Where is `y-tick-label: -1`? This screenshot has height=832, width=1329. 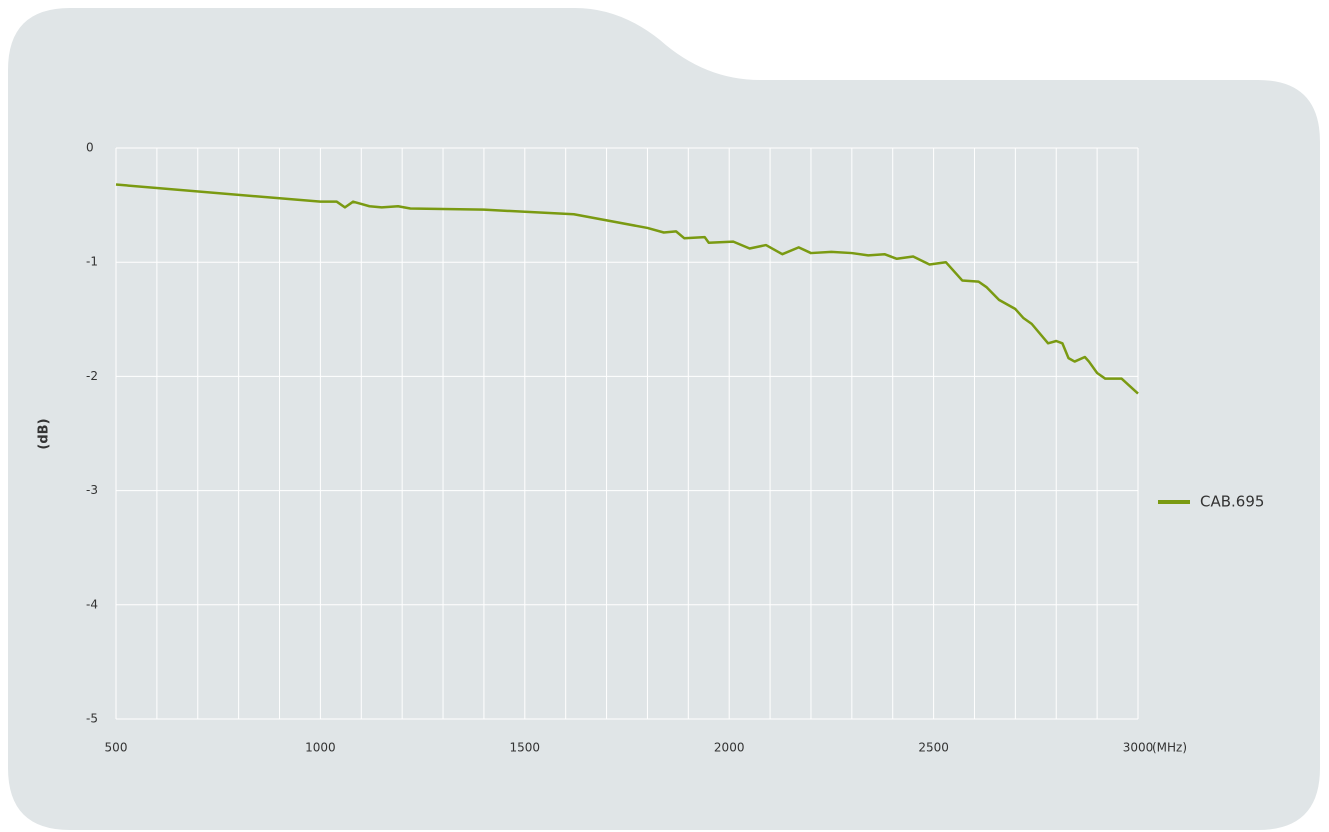 y-tick-label: -1 is located at coordinates (92, 262).